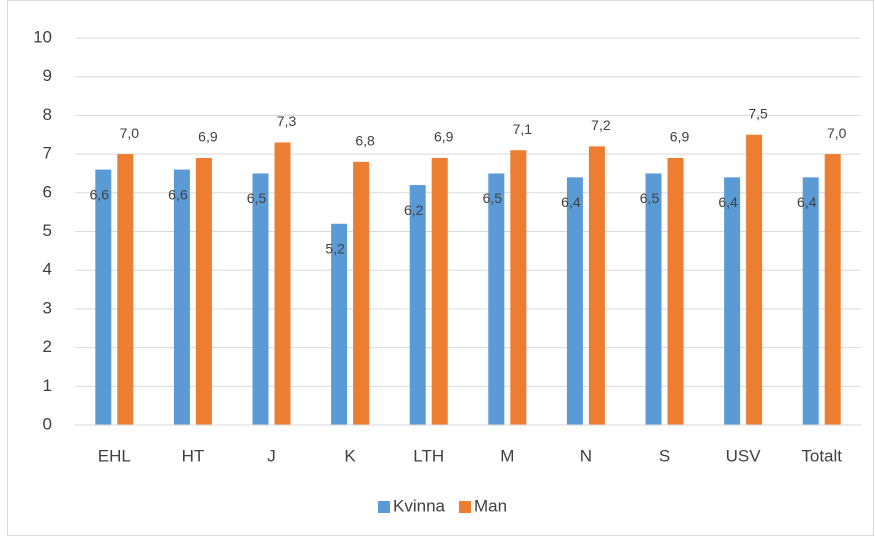  I want to click on data-label: 7,3, so click(287, 121).